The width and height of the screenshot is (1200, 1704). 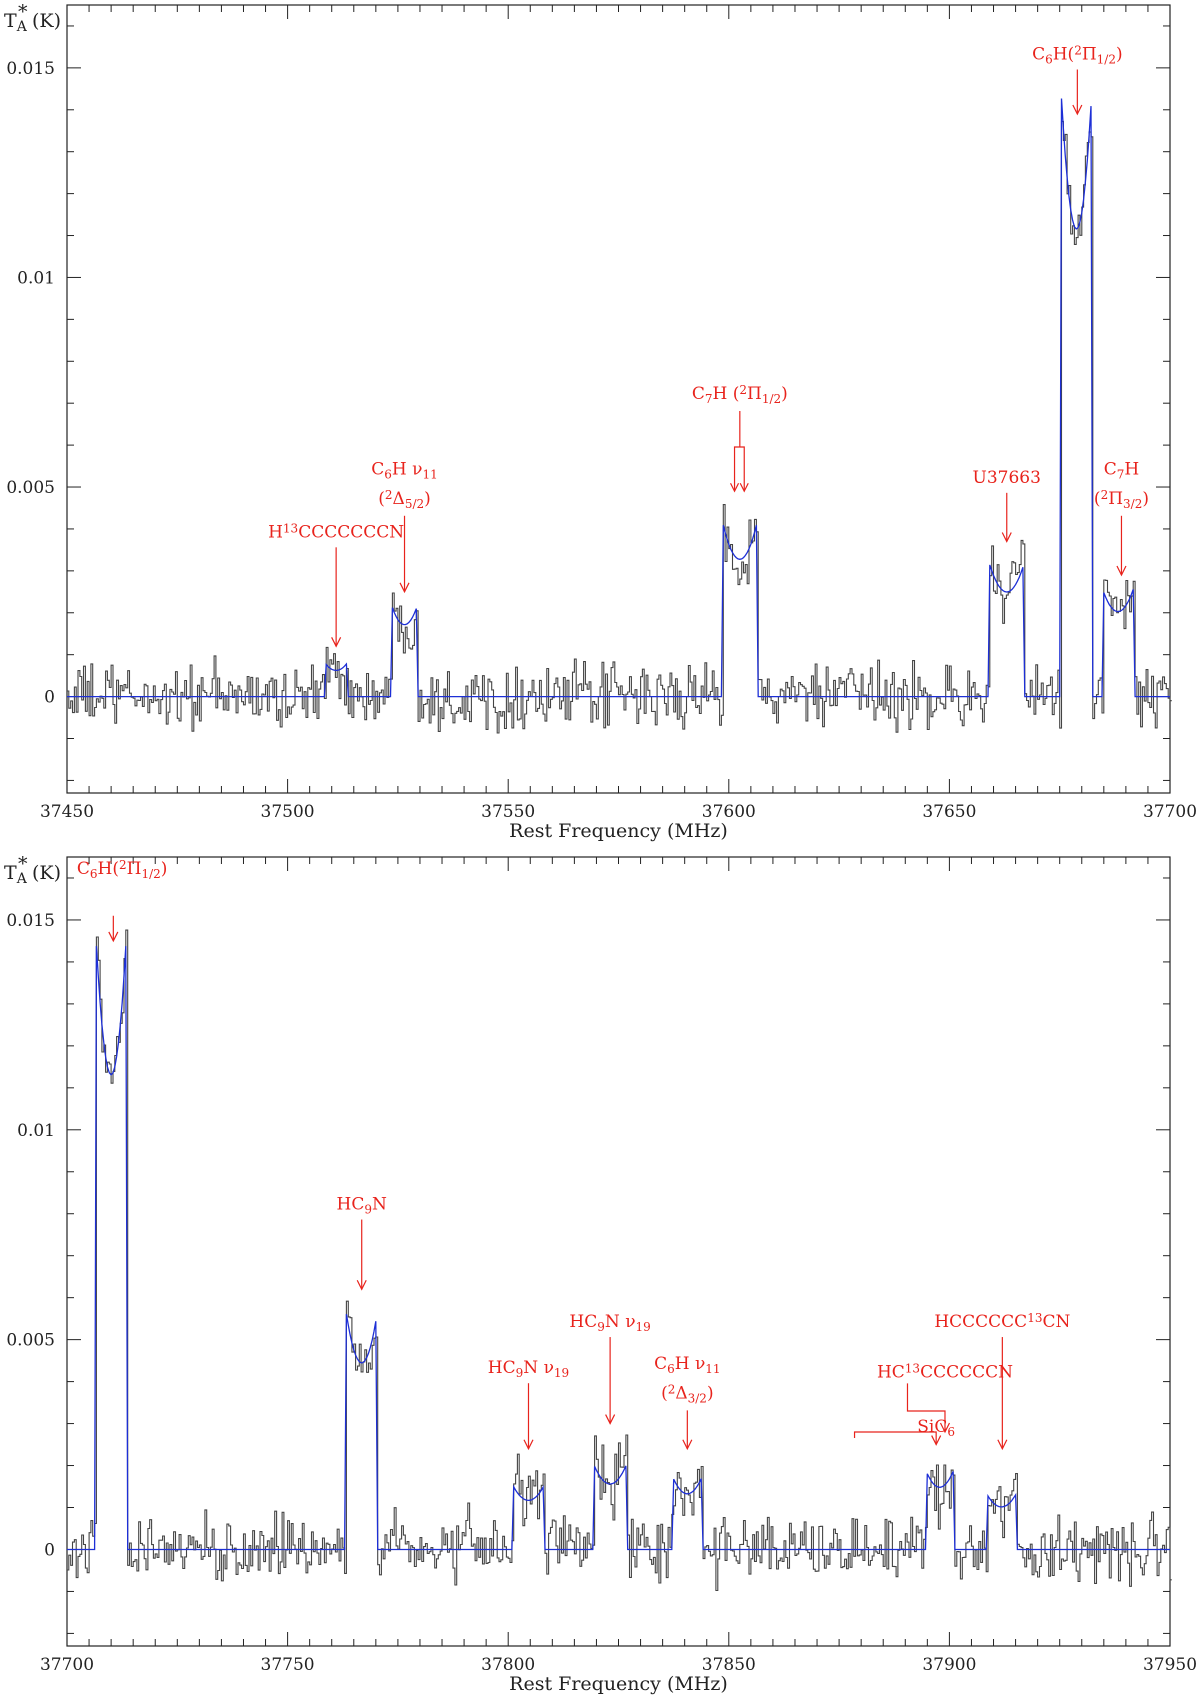 I want to click on x-tick-label: 37650, so click(x=949, y=812).